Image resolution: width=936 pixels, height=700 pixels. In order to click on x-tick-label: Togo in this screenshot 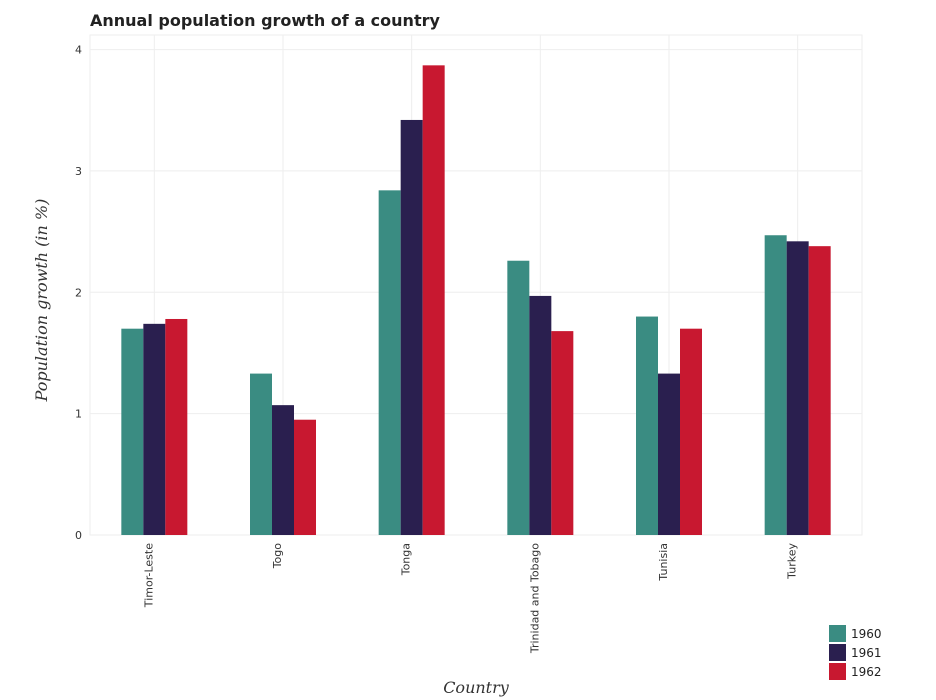, I will do `click(277, 556)`.